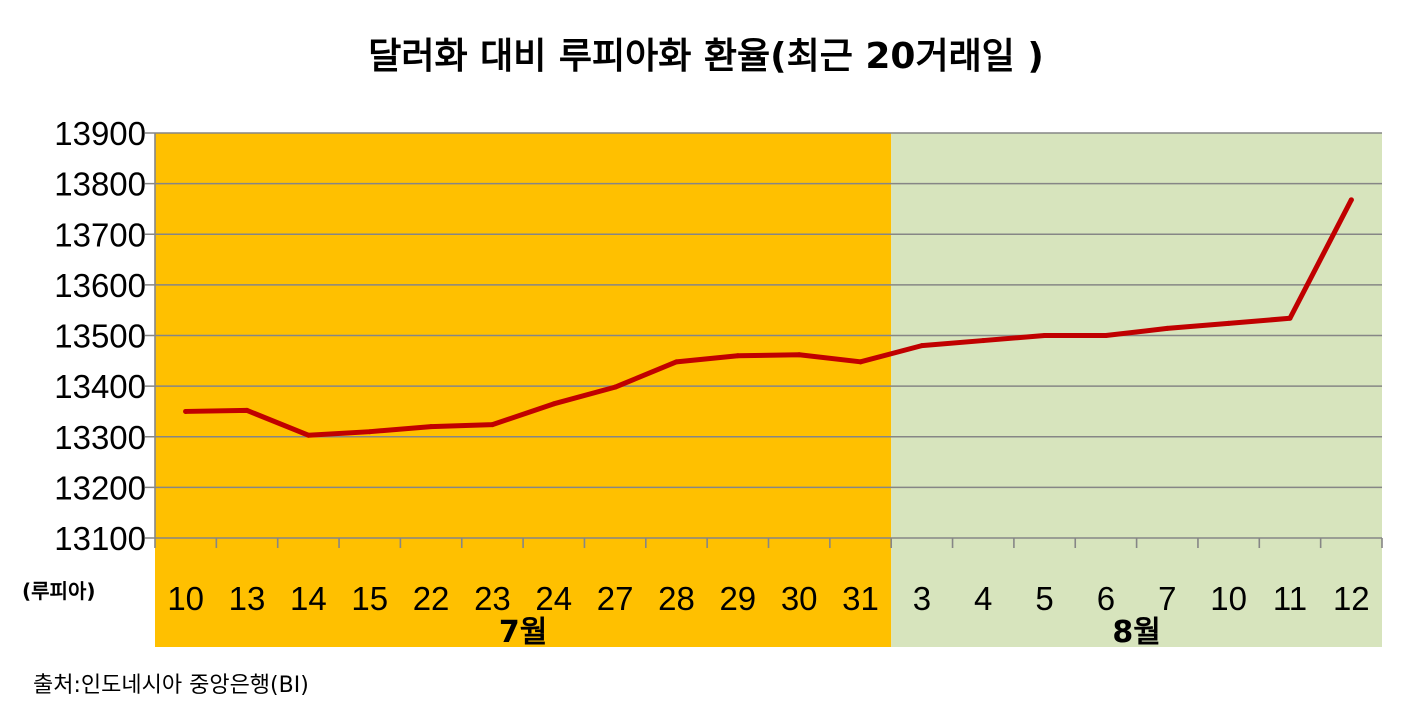  Describe the element at coordinates (171, 685) in the screenshot. I see `source-note: 출처:인도네시아 중앙은행(BI)` at that location.